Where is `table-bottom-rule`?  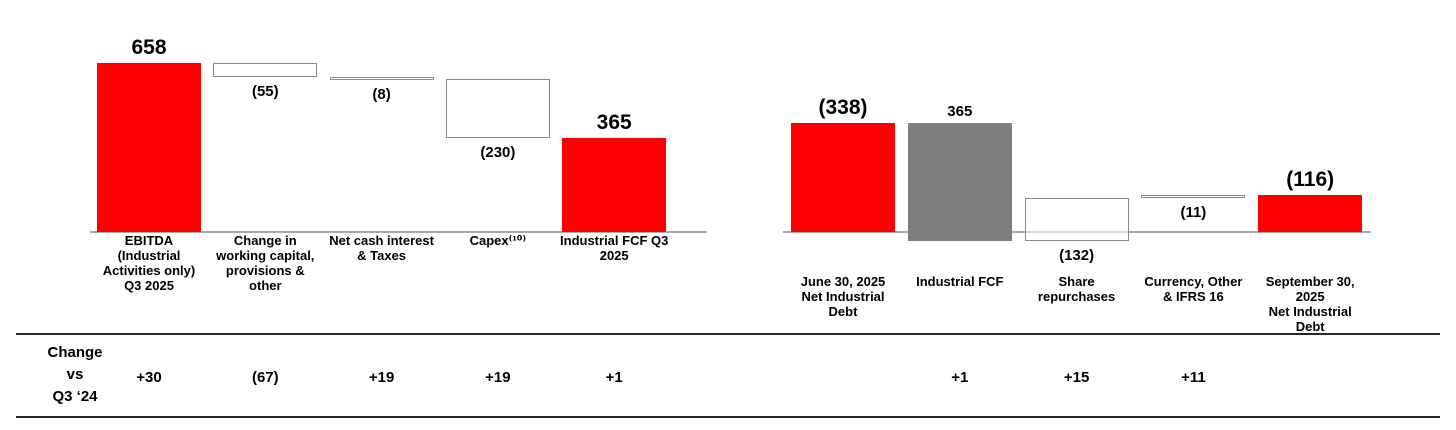
table-bottom-rule is located at coordinates (728, 417).